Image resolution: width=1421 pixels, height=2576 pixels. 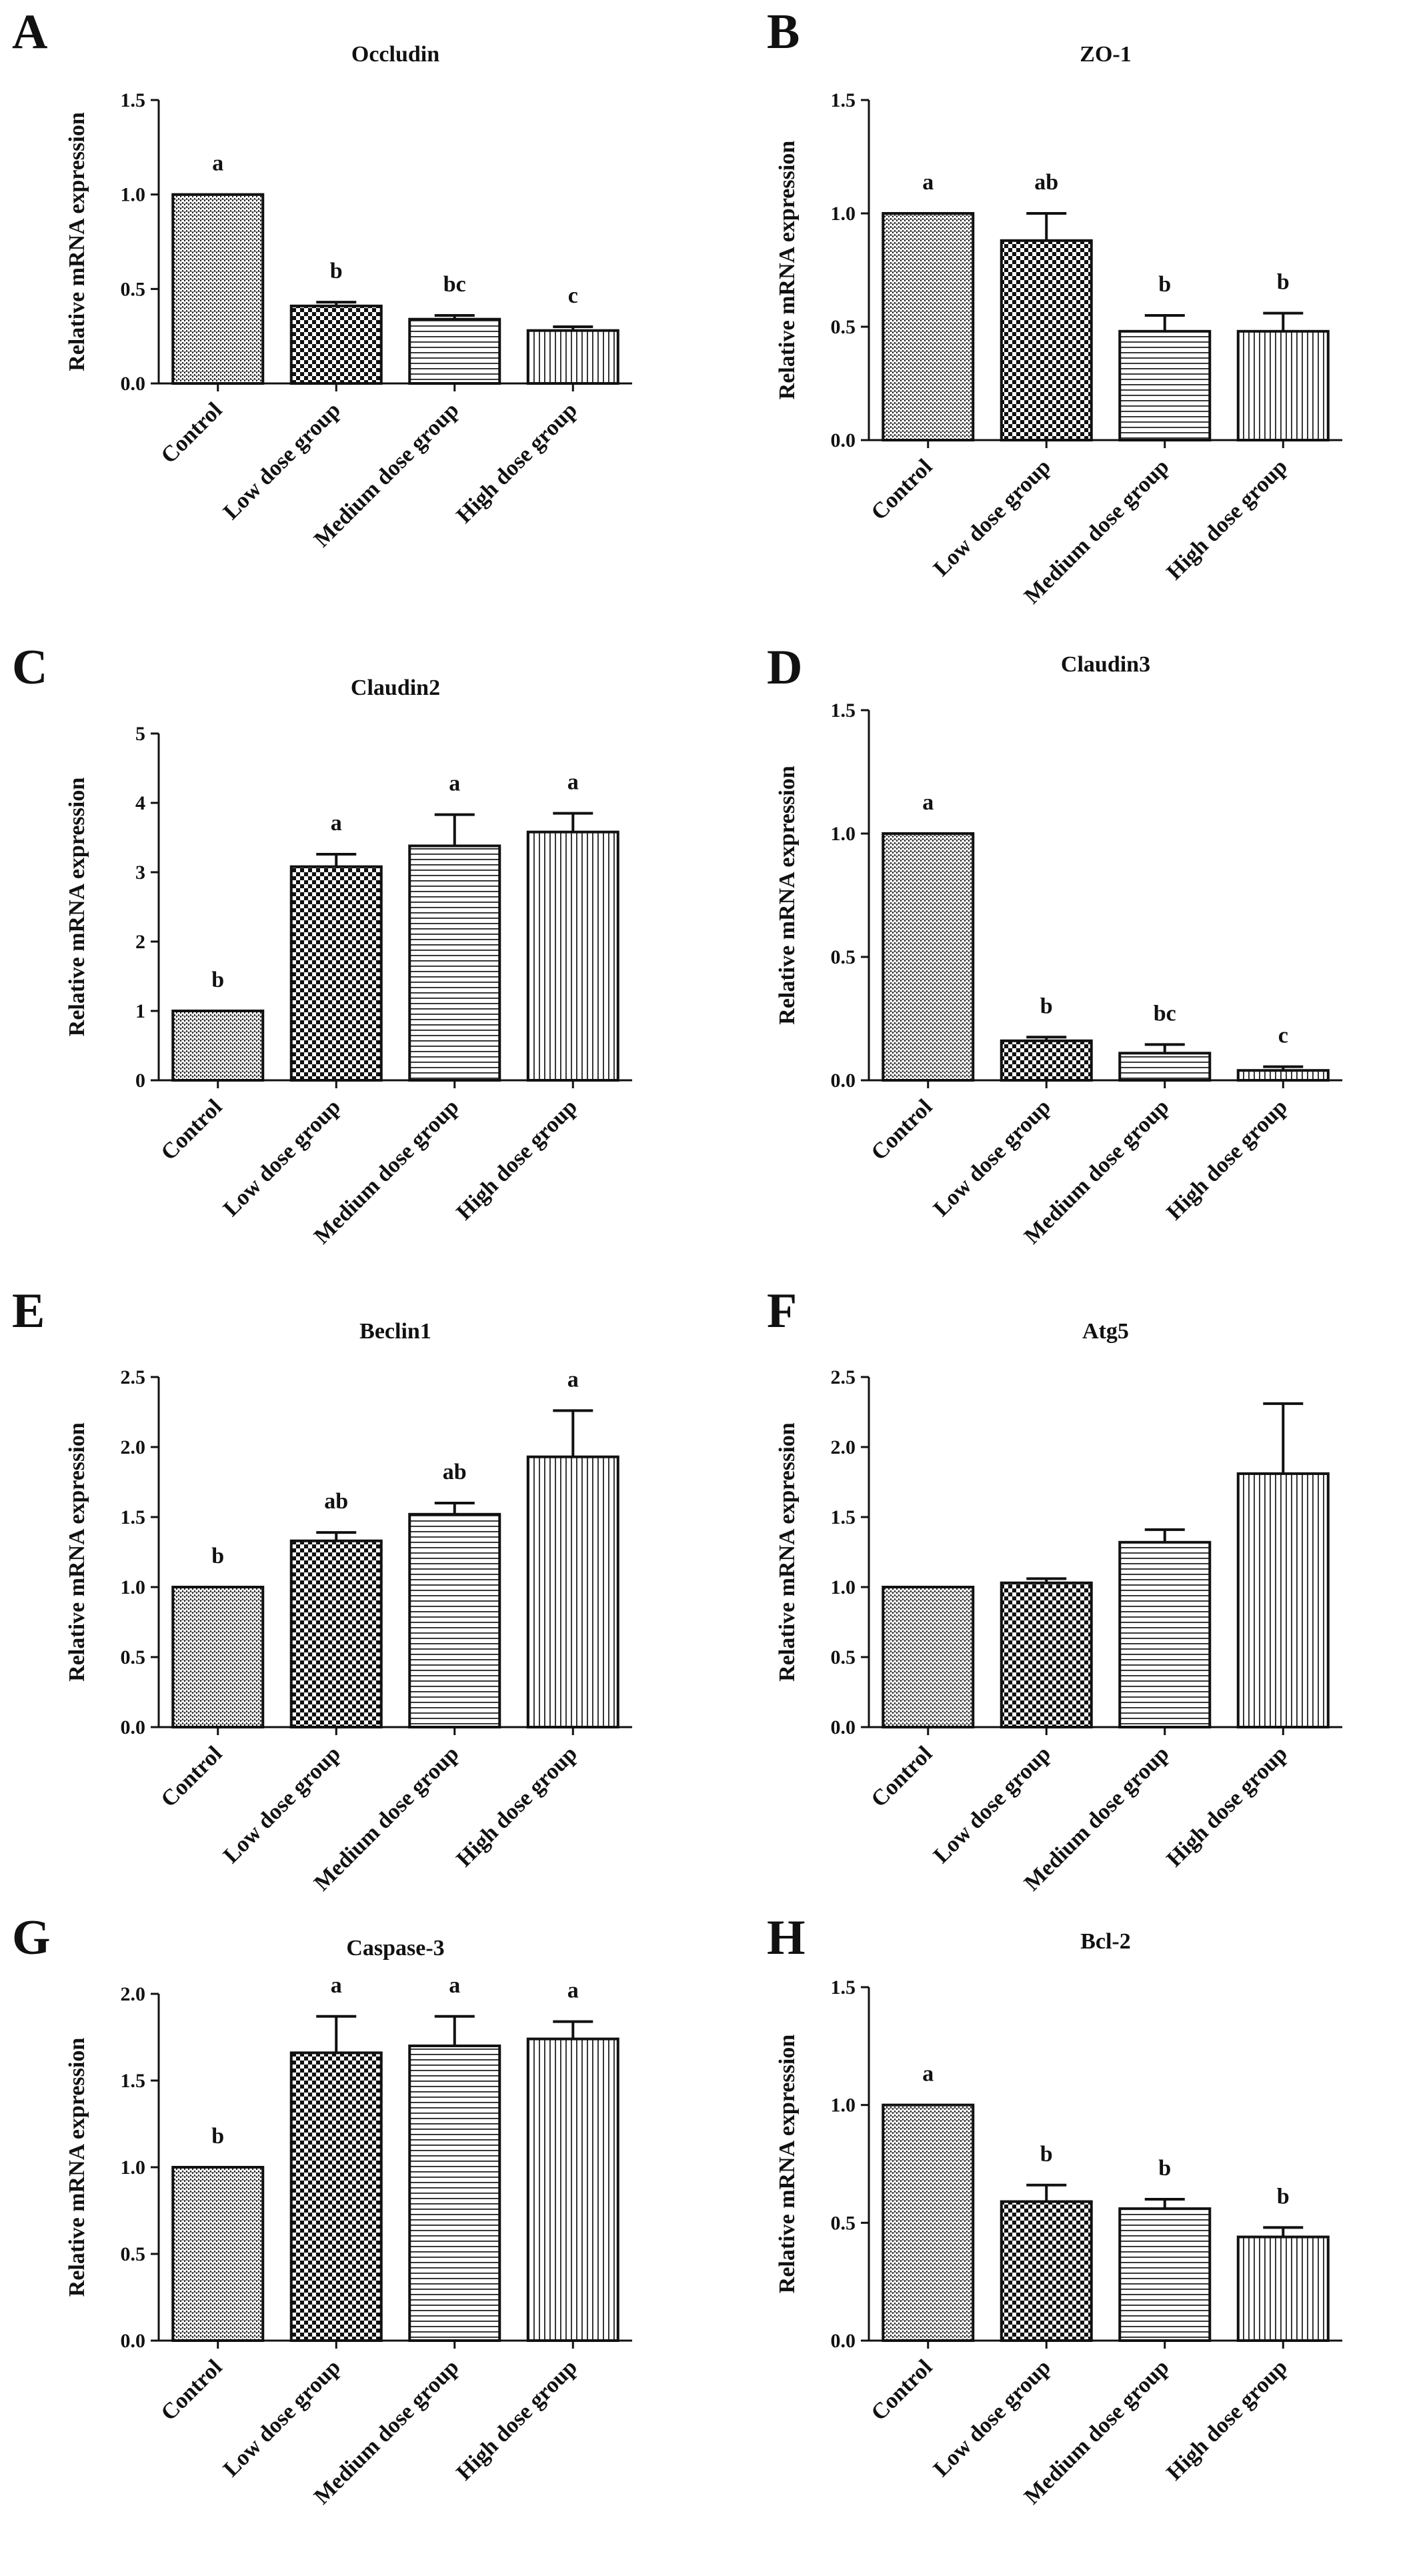 I want to click on y-tick-label: 2.0, so click(x=133, y=1994).